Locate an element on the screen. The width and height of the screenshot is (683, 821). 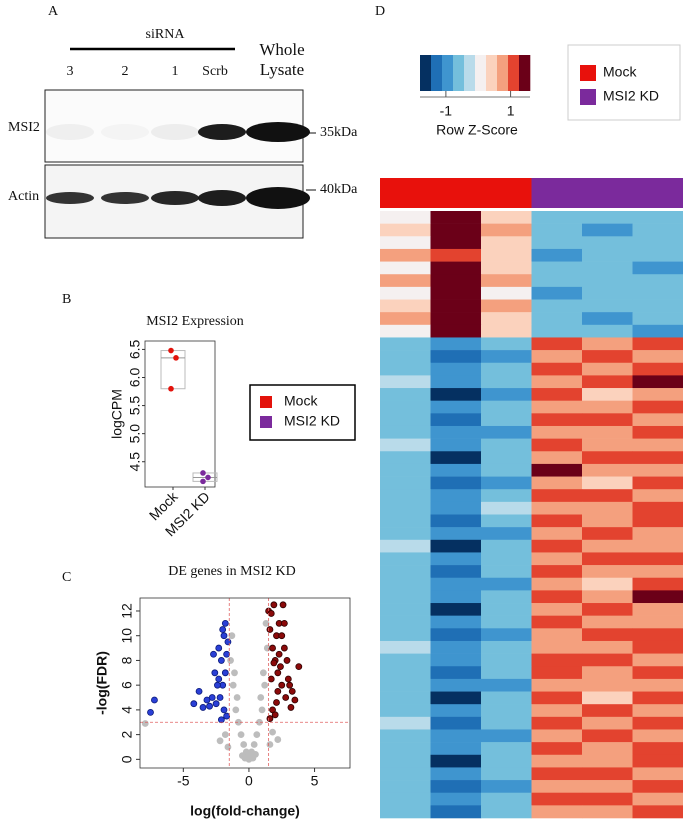
y-tick-label: 12 is located at coordinates (127, 611).